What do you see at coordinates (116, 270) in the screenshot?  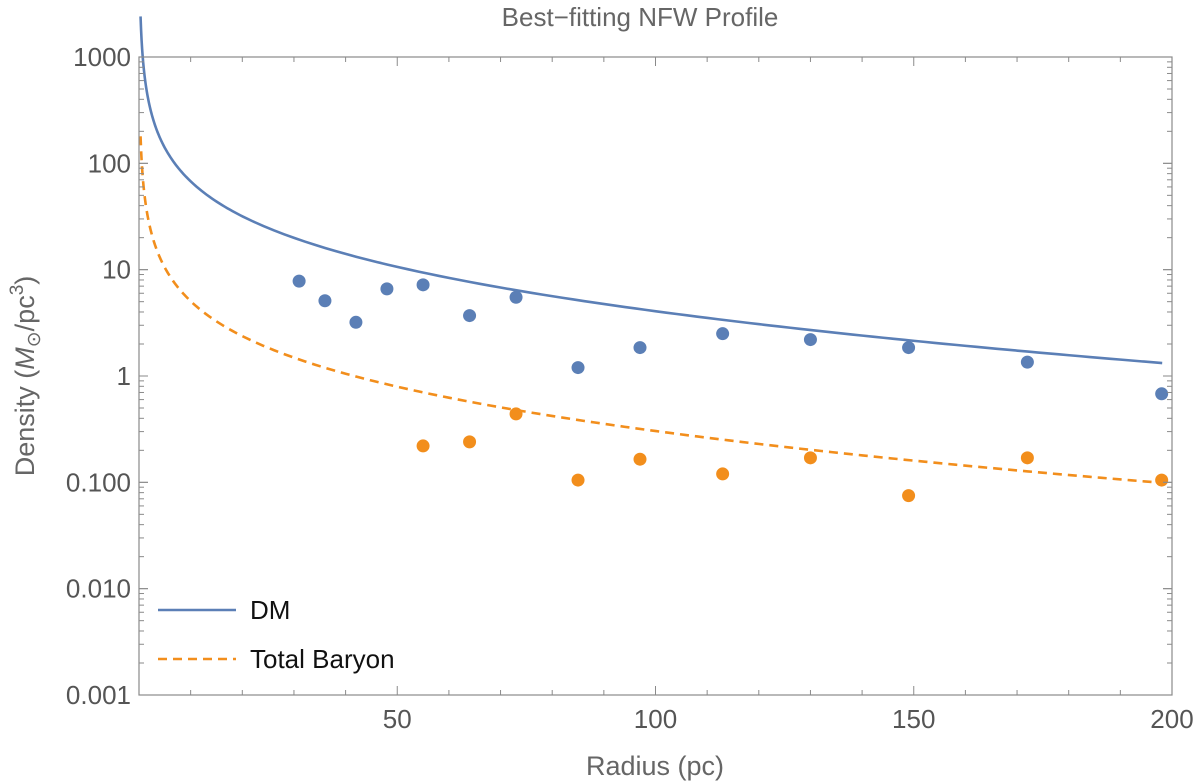 I see `y-tick-label: 10` at bounding box center [116, 270].